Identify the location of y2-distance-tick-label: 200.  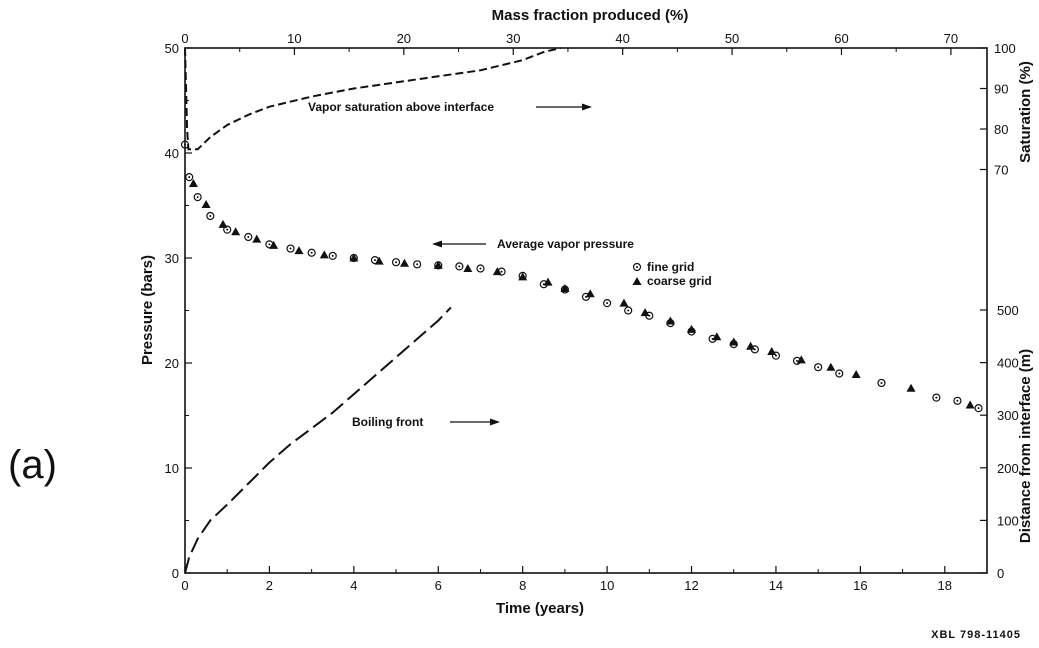
(1008, 468).